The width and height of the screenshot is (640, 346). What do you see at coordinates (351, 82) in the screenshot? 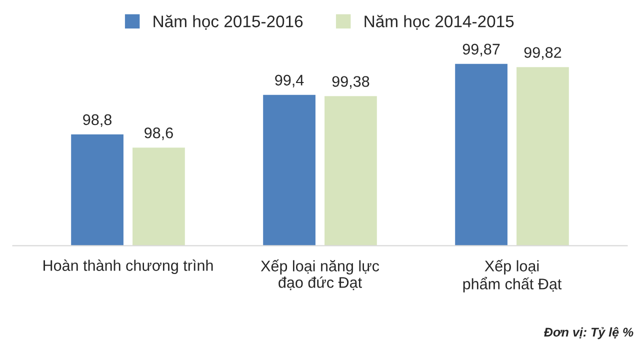
I see `data-label: 99,38` at bounding box center [351, 82].